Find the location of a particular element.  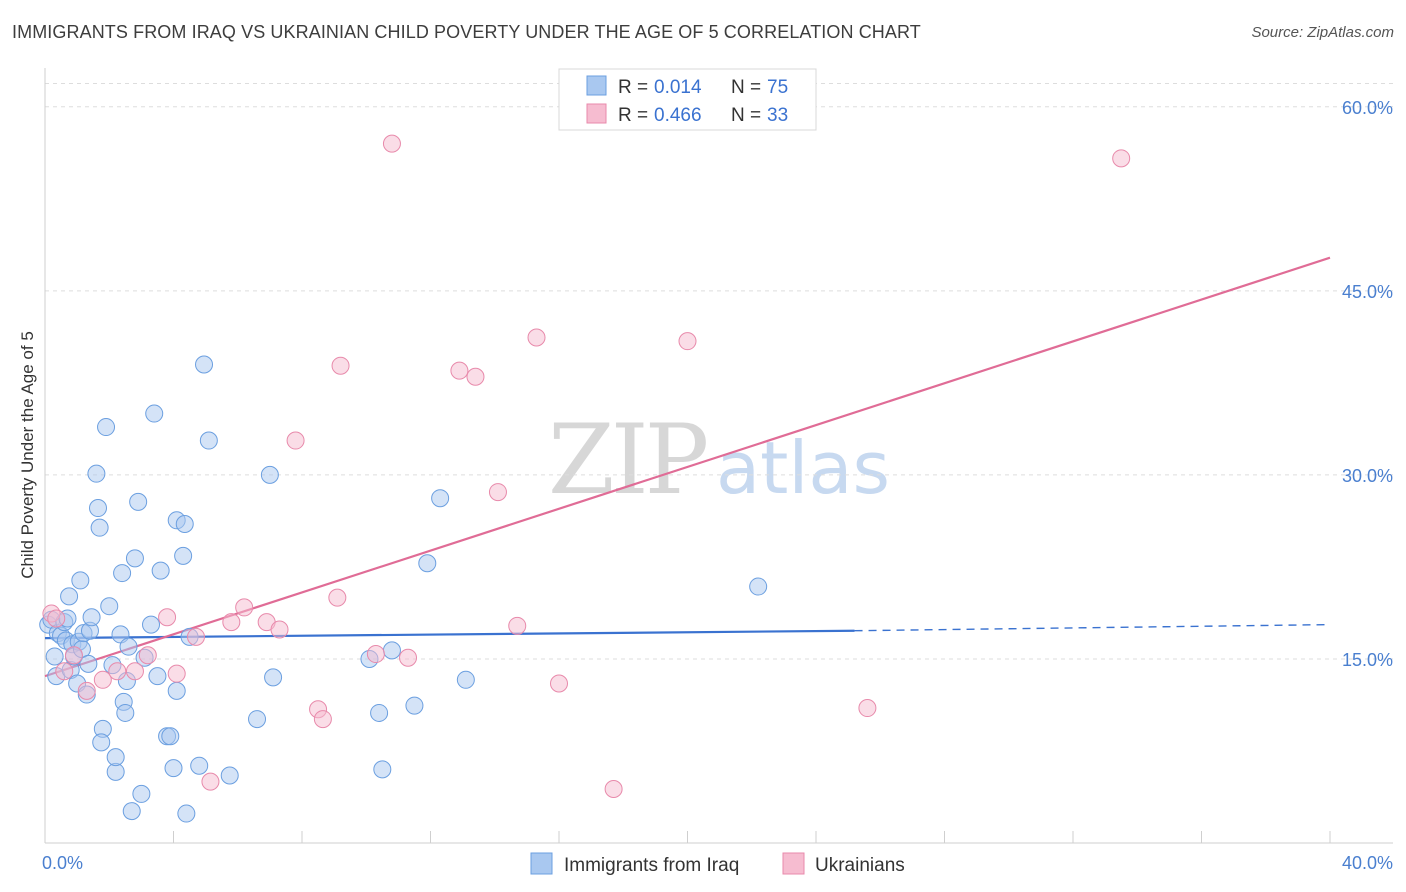

stats-legend-swatch-ukrainians is located at coordinates (596, 113).